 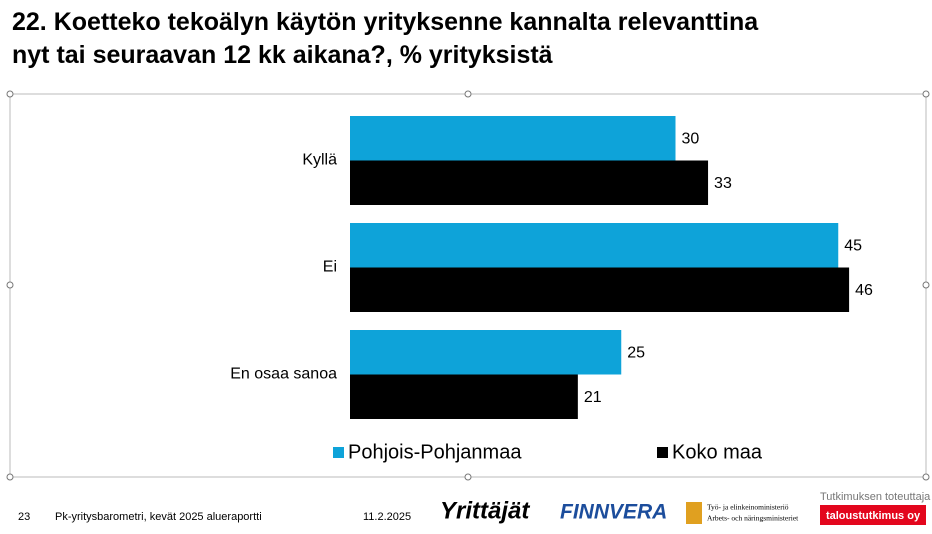 I want to click on date: 11.2.2025, so click(x=387, y=517).